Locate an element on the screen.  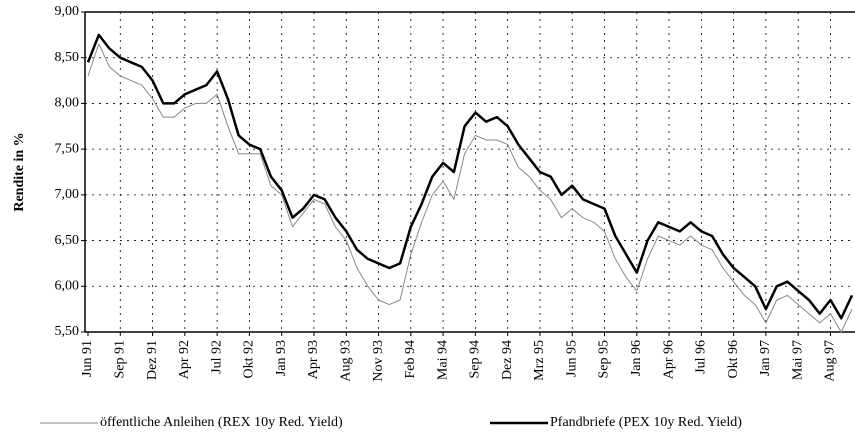
x-tick-label: Dez 94 is located at coordinates (507, 360).